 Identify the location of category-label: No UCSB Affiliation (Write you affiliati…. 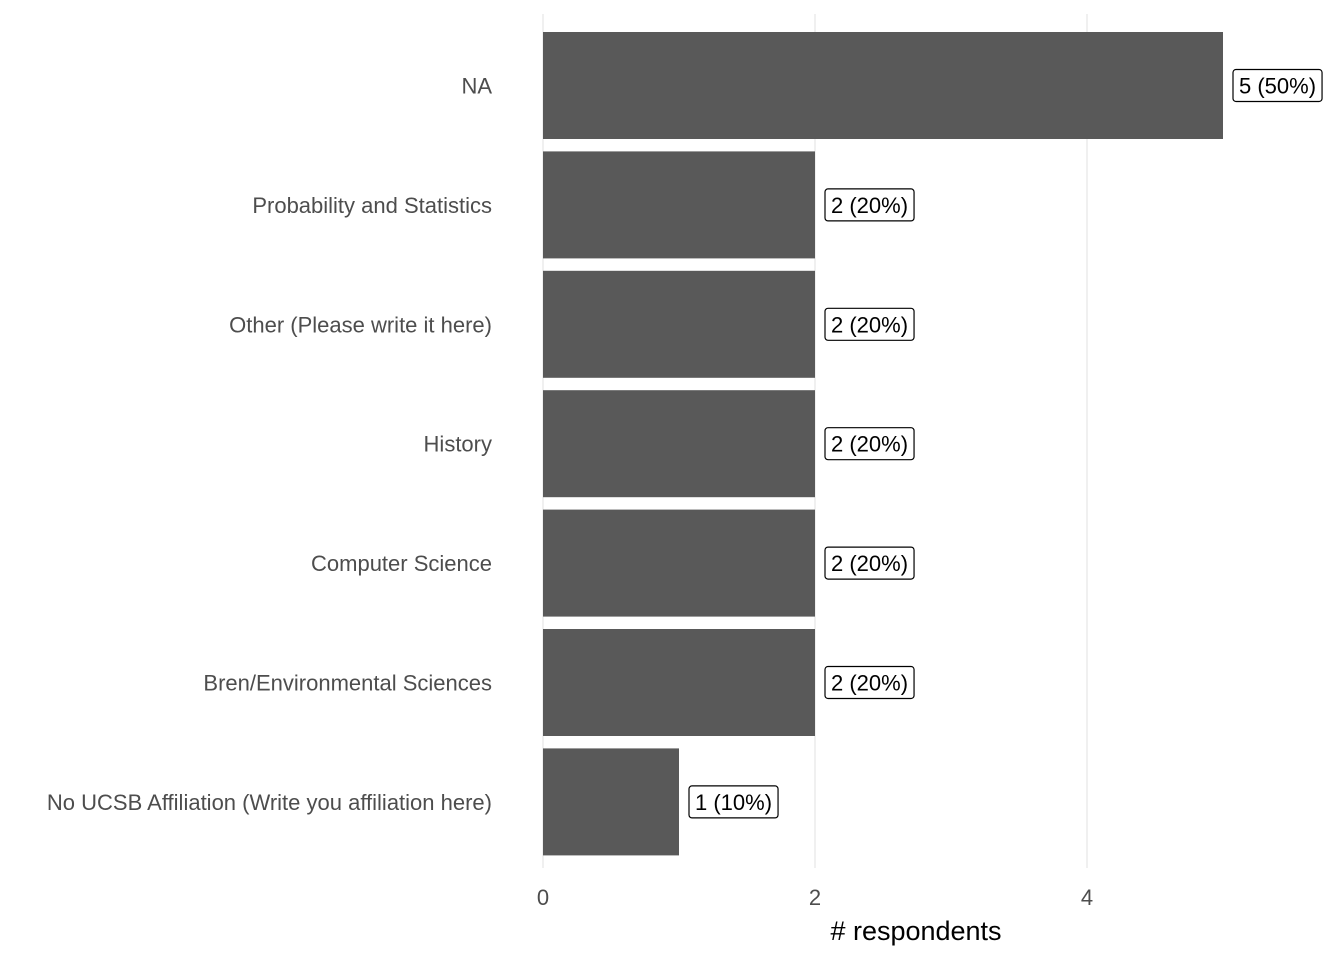
(269, 802).